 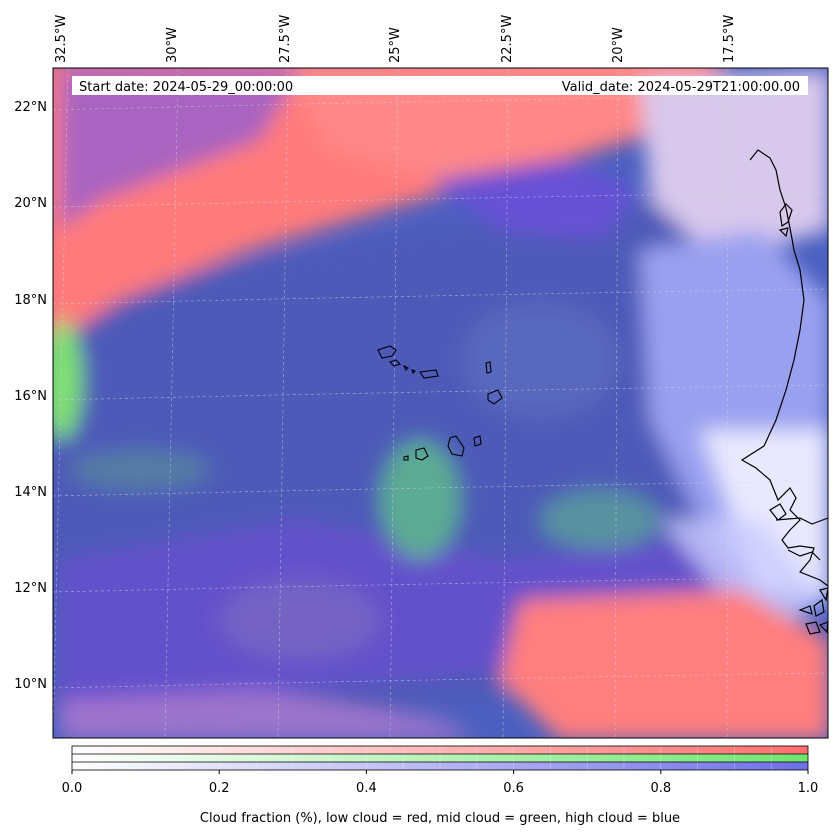 I want to click on lat-tick: 16°N, so click(x=30, y=396).